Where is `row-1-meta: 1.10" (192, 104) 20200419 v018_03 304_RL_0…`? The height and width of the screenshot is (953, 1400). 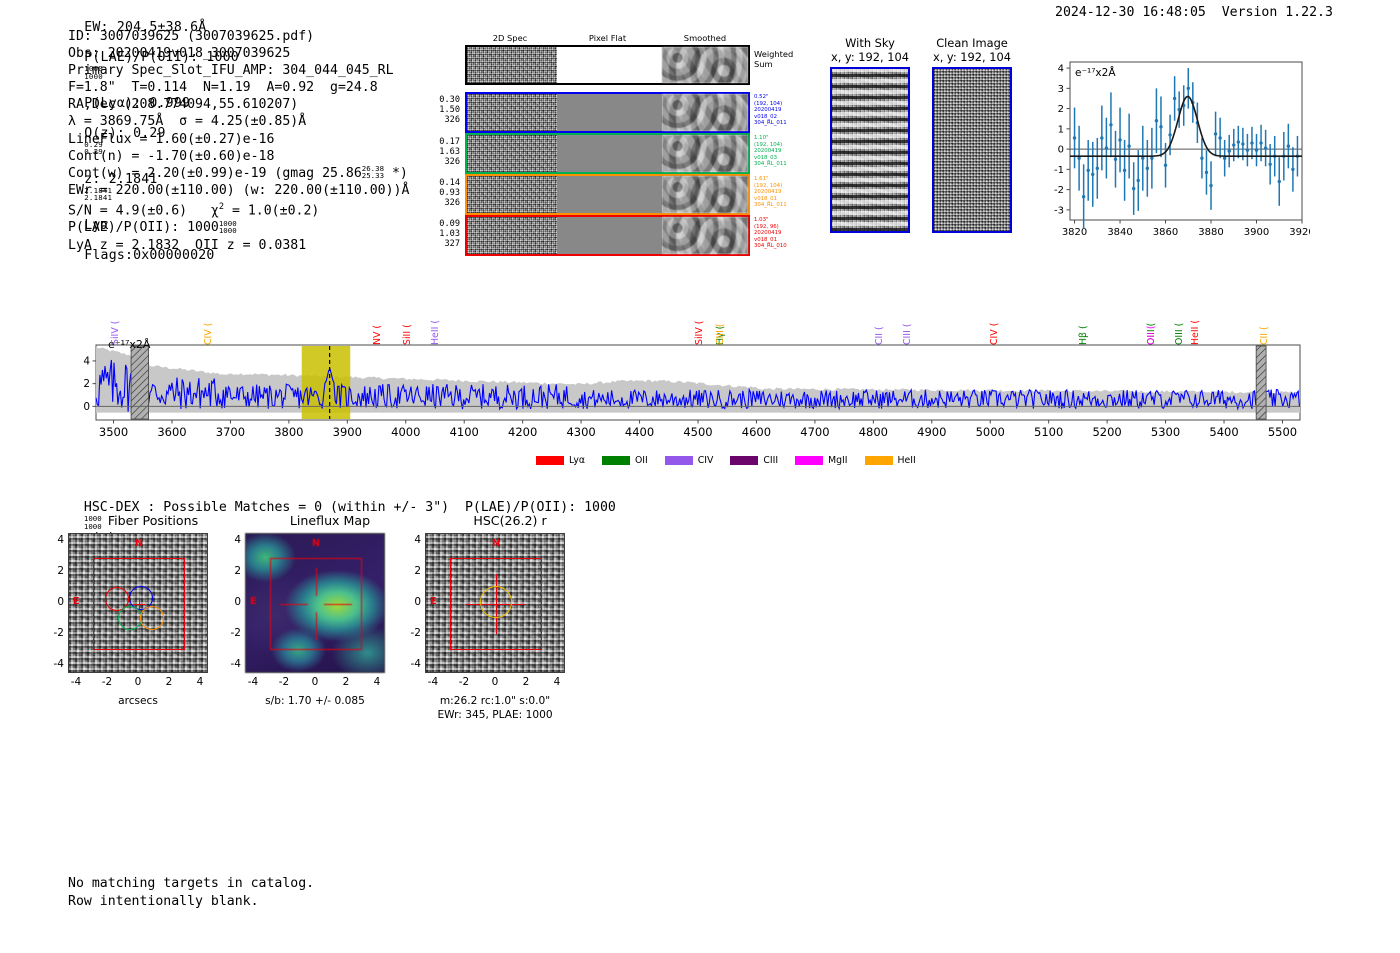
row-1-meta: 1.10" (192, 104) 20200419 v018_03 304_RL_0… is located at coordinates (770, 151).